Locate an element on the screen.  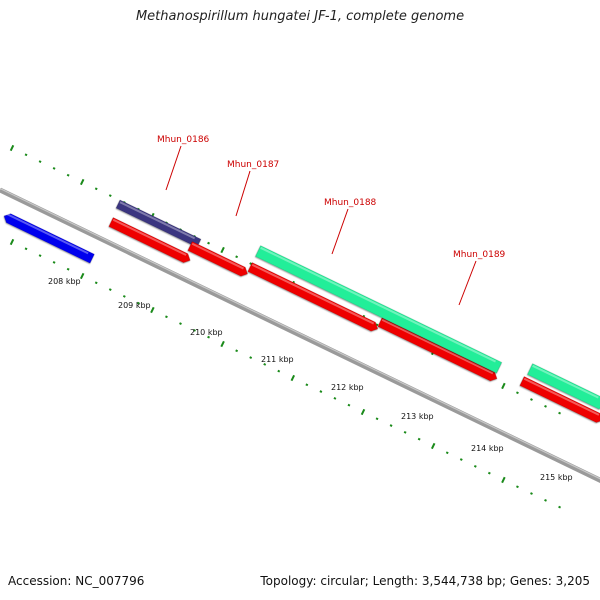
scale-label: 212 kbp is located at coordinates (347, 387).